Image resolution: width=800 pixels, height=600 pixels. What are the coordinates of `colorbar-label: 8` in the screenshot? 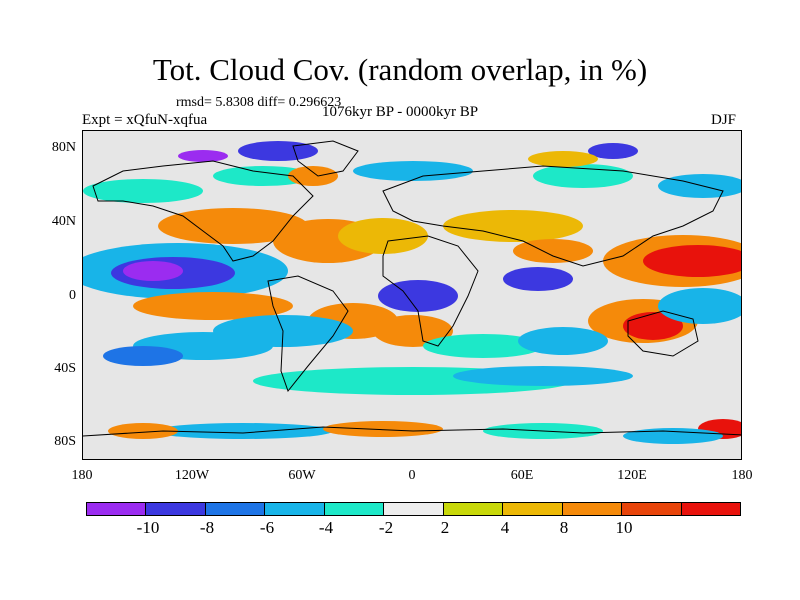 It's located at (564, 527).